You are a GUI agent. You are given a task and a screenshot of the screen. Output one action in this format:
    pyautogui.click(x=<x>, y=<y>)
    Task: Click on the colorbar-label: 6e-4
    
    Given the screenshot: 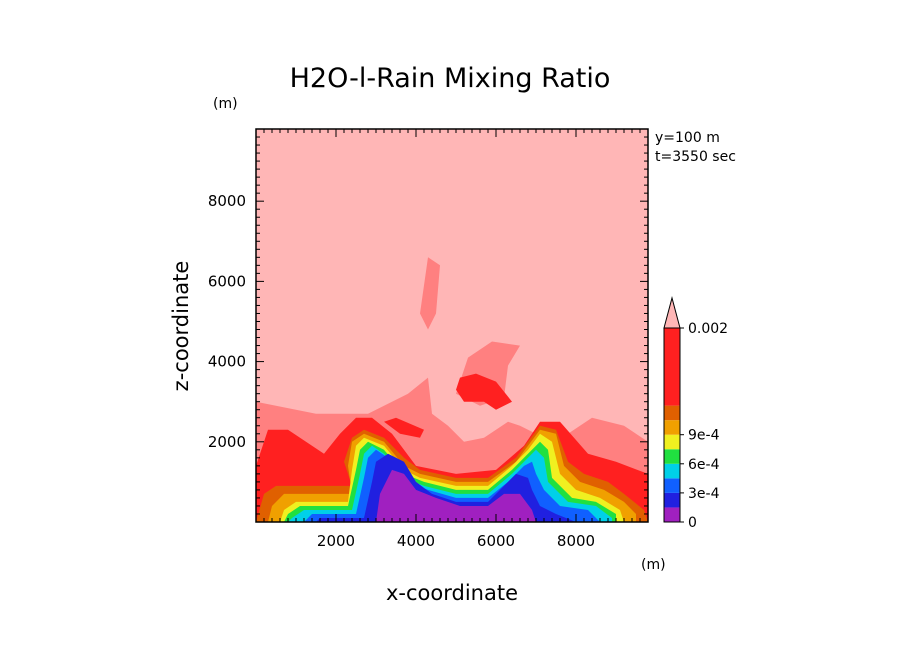 What is the action you would take?
    pyautogui.click(x=704, y=465)
    